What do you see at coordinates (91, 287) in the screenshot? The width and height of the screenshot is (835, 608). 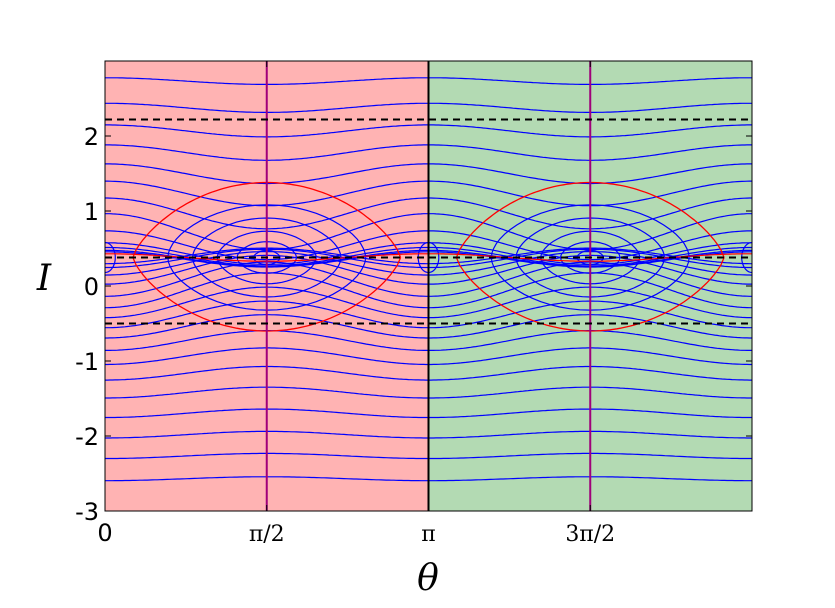 I see `y-tick-label-2: 0` at bounding box center [91, 287].